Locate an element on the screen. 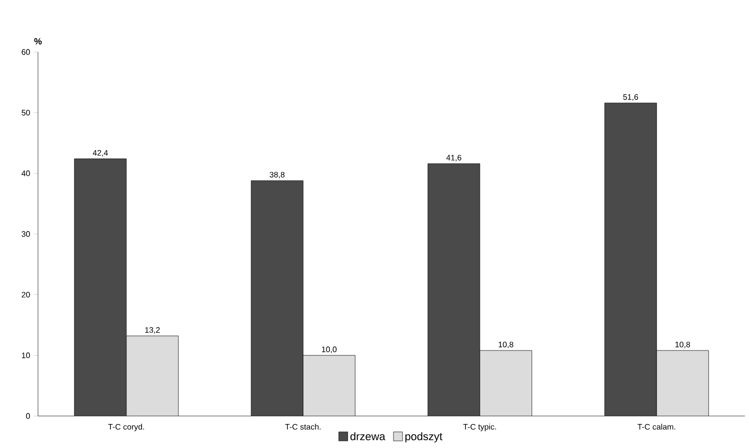 This screenshot has width=749, height=448. legend-label: drzewa is located at coordinates (368, 436).